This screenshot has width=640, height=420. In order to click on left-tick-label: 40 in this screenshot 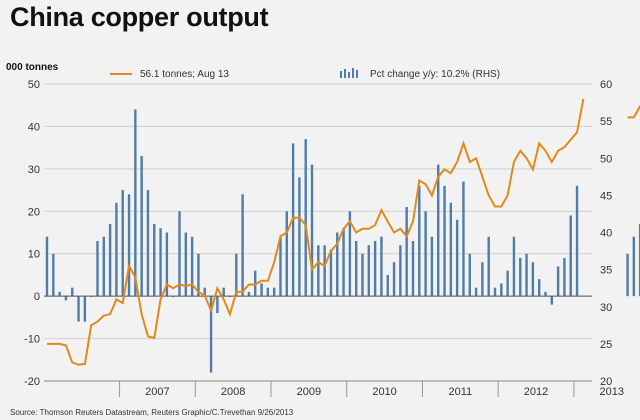, I will do `click(34, 127)`.